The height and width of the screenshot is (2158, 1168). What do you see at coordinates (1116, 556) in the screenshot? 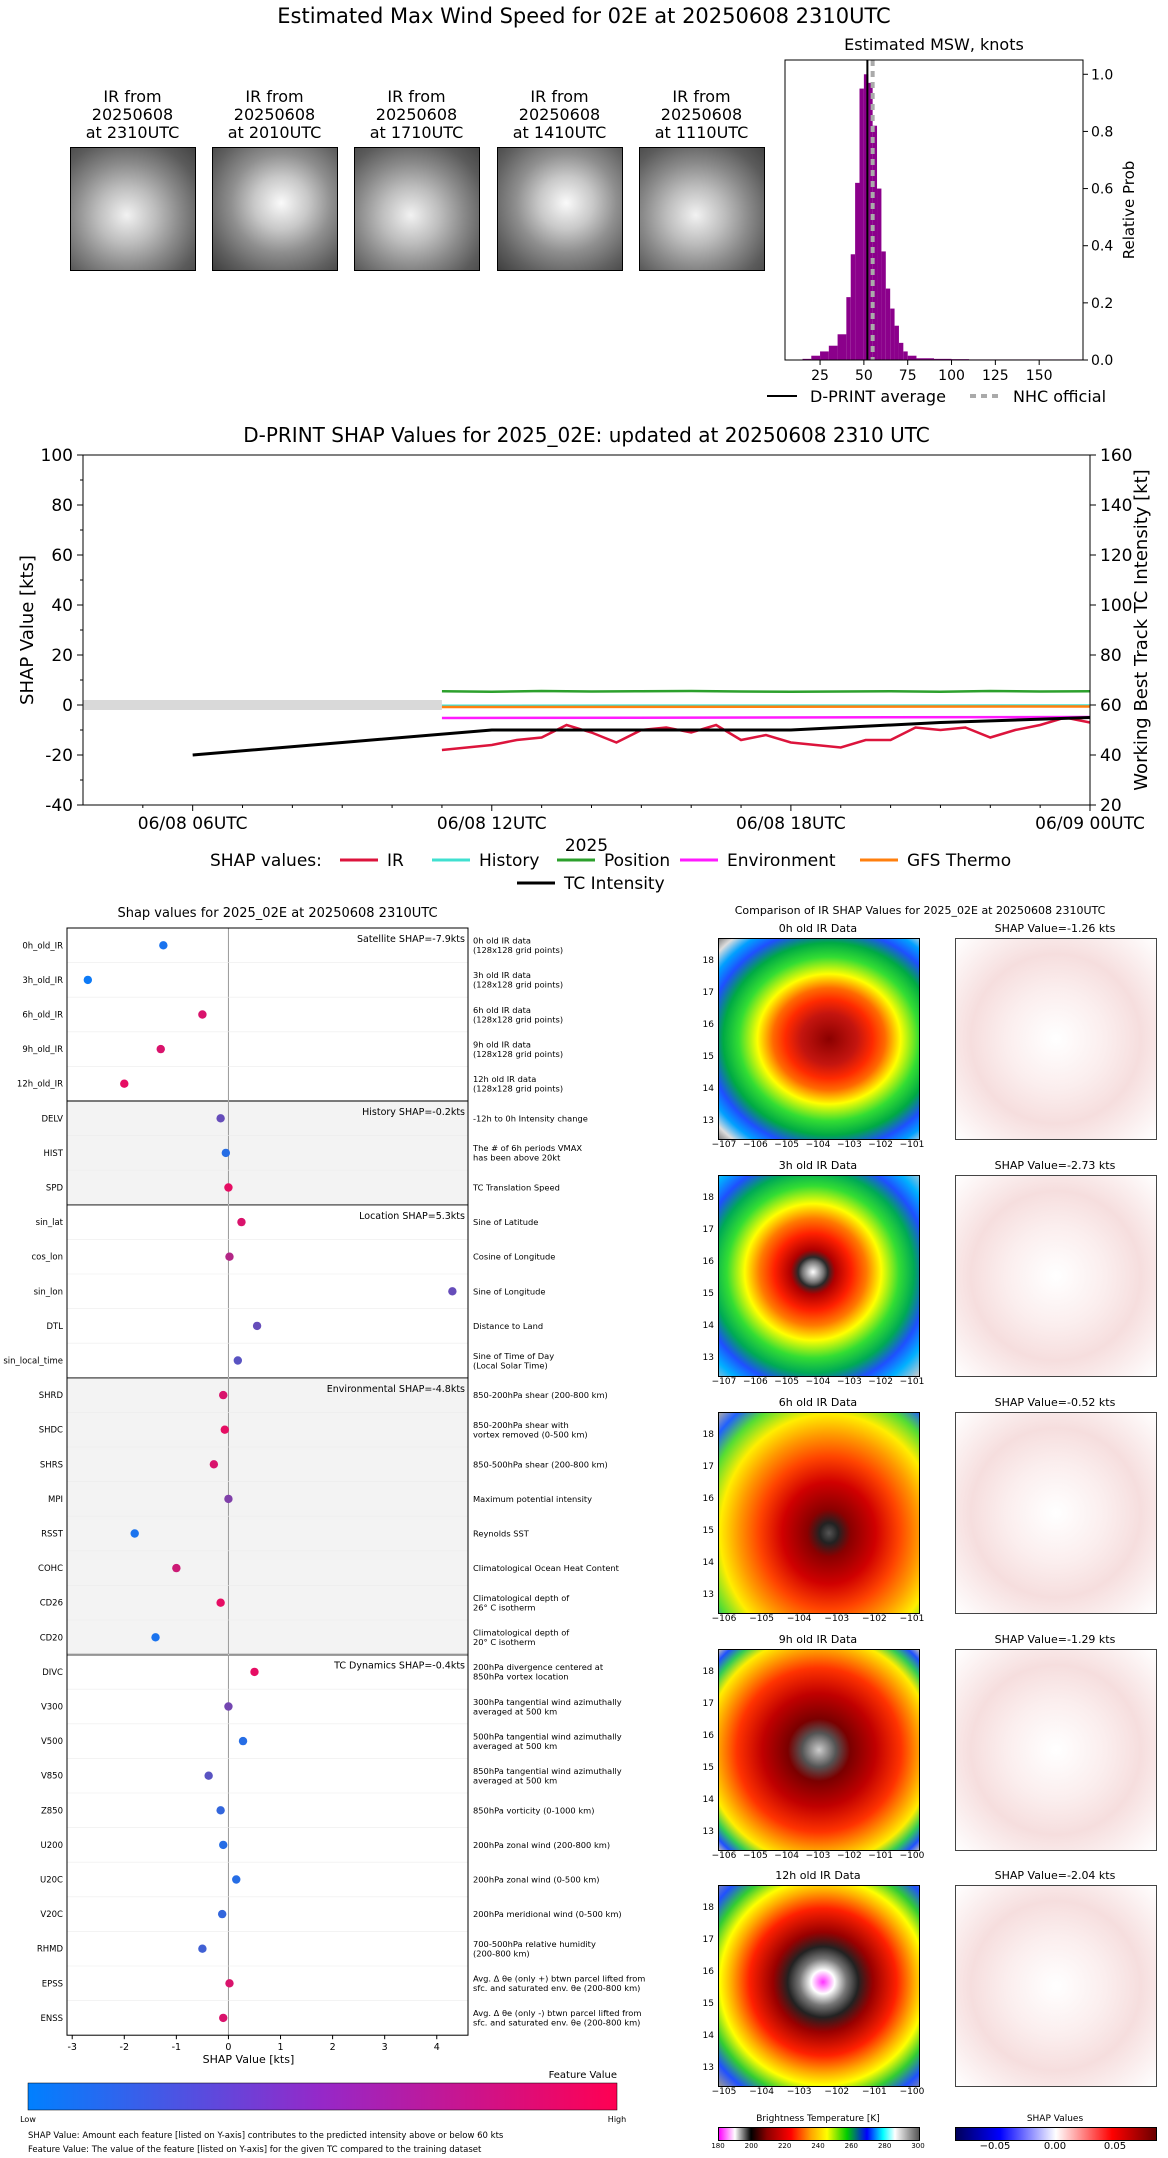
I see `timeseries-y2-tick-label: 120` at bounding box center [1116, 556].